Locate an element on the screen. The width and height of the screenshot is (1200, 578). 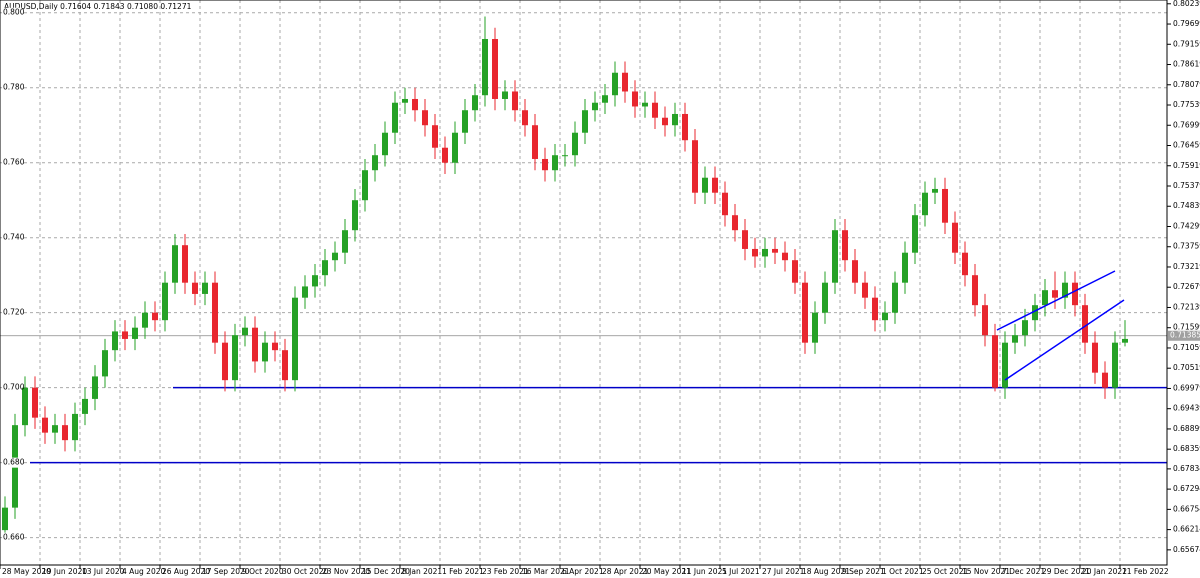
y-tick-label: 0.800 is located at coordinates (14, 12).